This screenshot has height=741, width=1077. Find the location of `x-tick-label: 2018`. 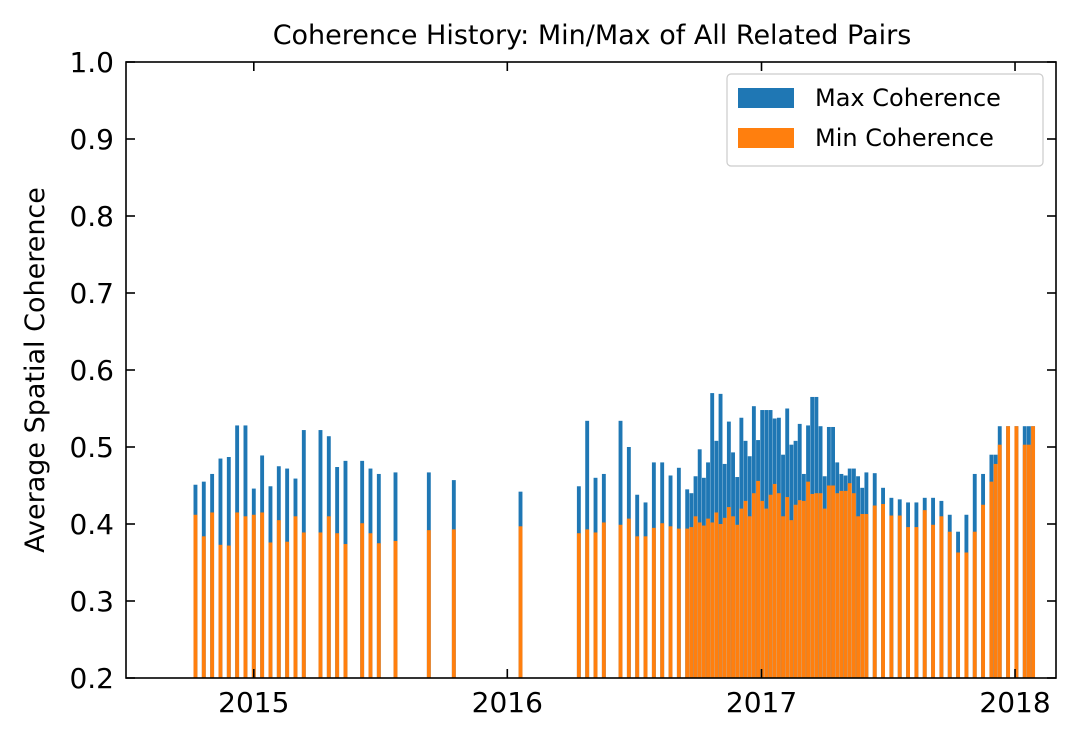

x-tick-label: 2018 is located at coordinates (1014, 702).